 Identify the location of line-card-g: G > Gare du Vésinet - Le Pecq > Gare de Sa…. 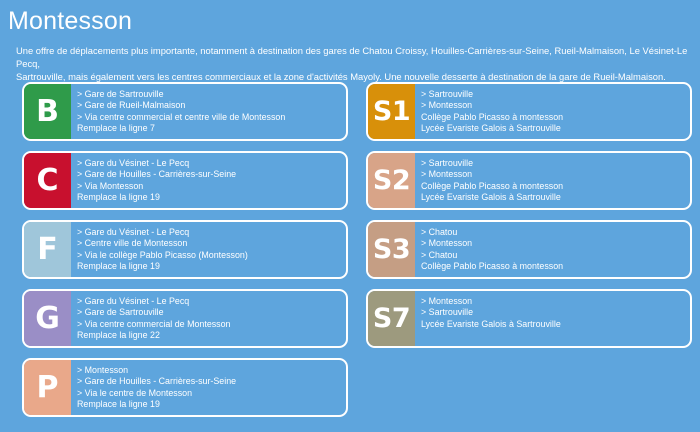
(185, 318).